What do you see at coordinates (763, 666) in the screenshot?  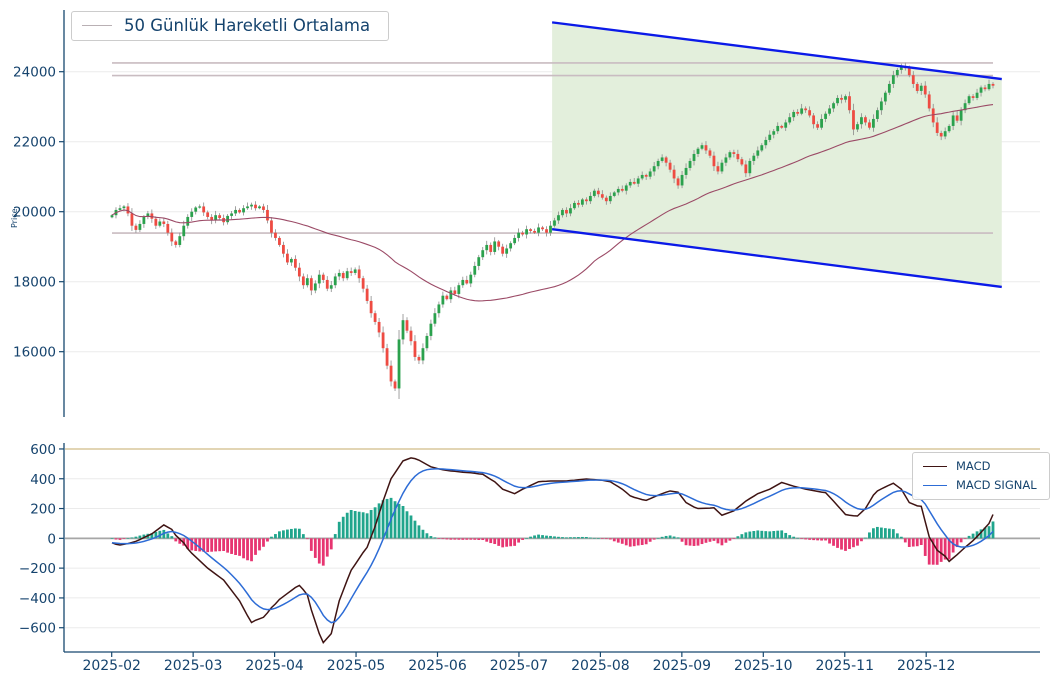 I see `date-tick-label: 2025-10` at bounding box center [763, 666].